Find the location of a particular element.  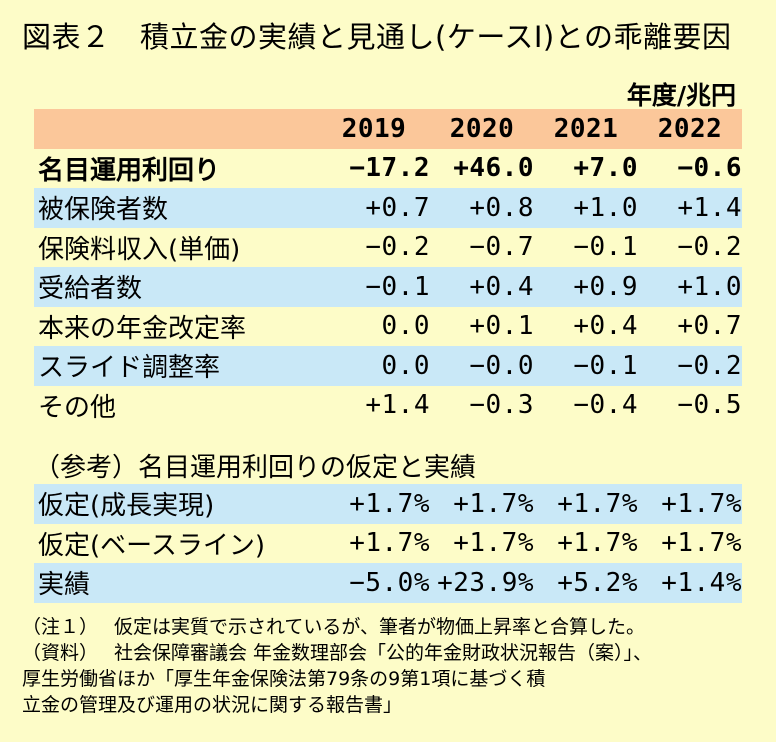

reference-title: （参考）名目運用利回りの仮定と実績 is located at coordinates (255, 468).